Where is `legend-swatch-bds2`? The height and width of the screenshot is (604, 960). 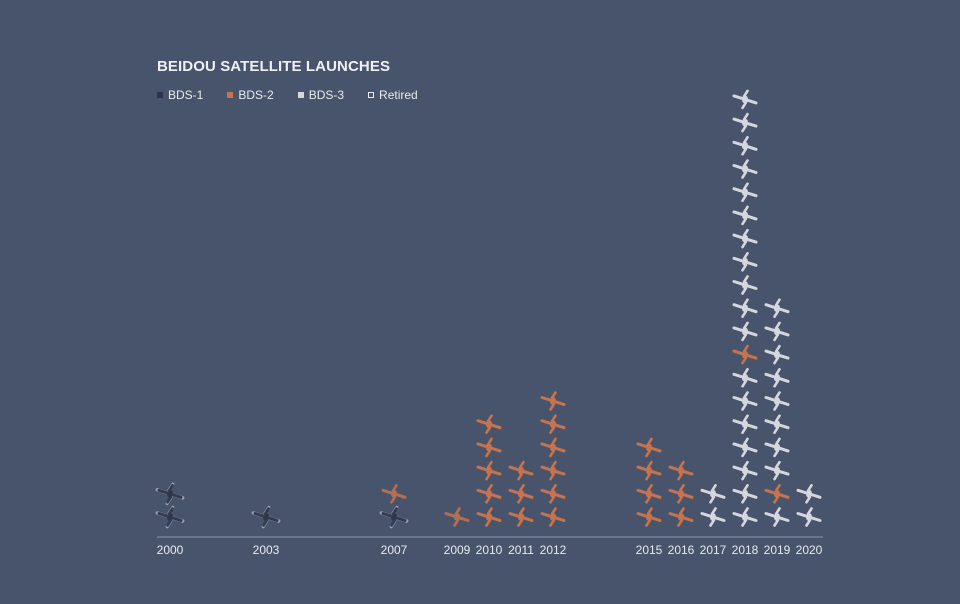 legend-swatch-bds2 is located at coordinates (230, 95).